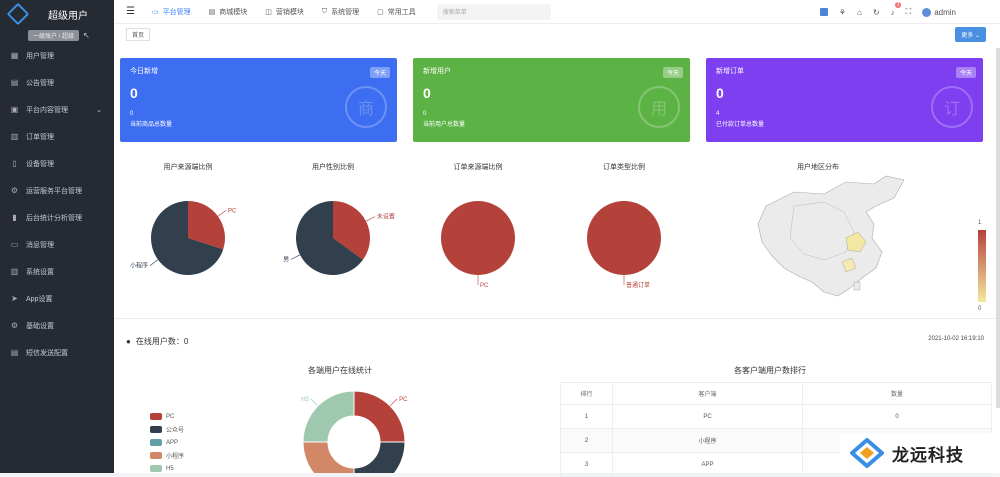 The height and width of the screenshot is (477, 1000). What do you see at coordinates (172, 443) in the screenshot?
I see `legend-label: APP` at bounding box center [172, 443].